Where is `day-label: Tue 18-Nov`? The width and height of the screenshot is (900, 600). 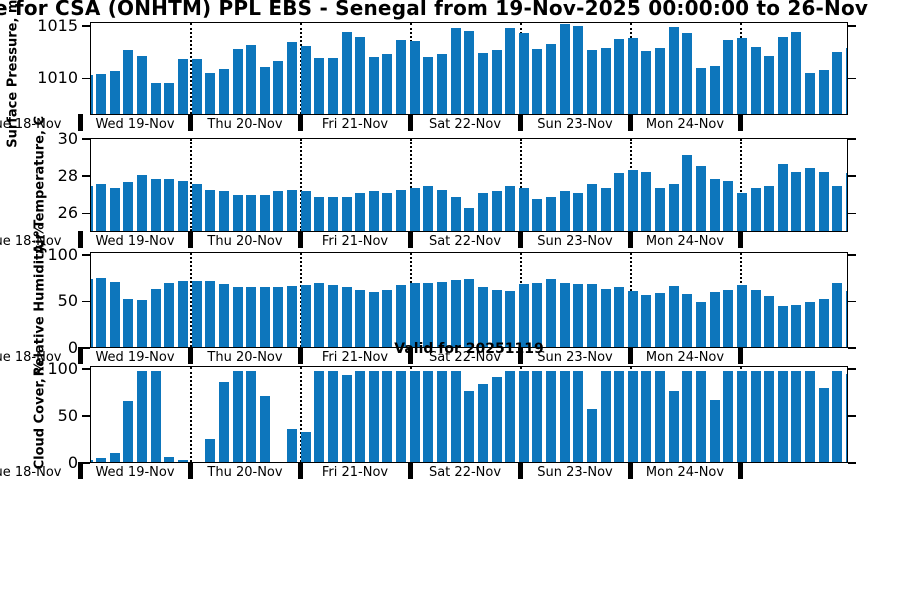
day-label: Tue 18-Nov is located at coordinates (31, 124).